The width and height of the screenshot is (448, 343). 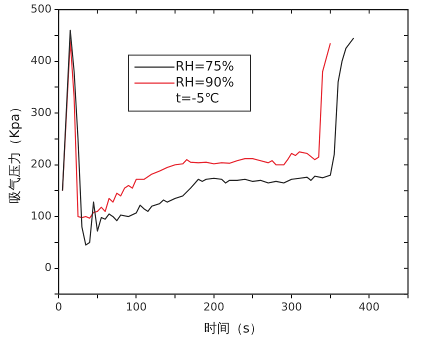 What do you see at coordinates (41, 9) in the screenshot?
I see `y-tick-label: 500` at bounding box center [41, 9].